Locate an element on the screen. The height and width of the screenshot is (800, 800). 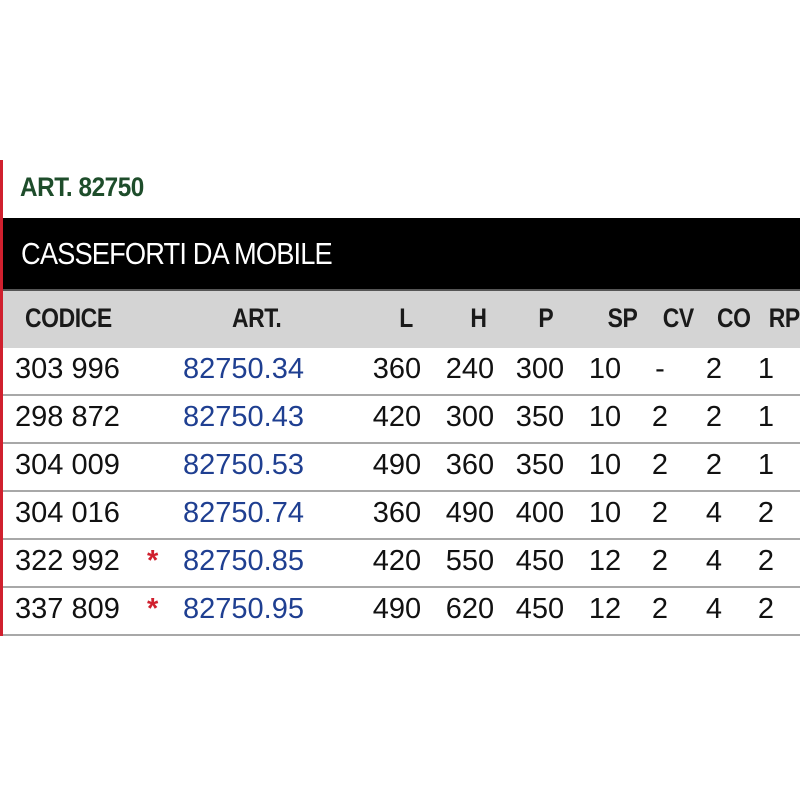
table-row: 304 016 82750.74 360 490 400 10 2 4 2 is located at coordinates (401, 516).